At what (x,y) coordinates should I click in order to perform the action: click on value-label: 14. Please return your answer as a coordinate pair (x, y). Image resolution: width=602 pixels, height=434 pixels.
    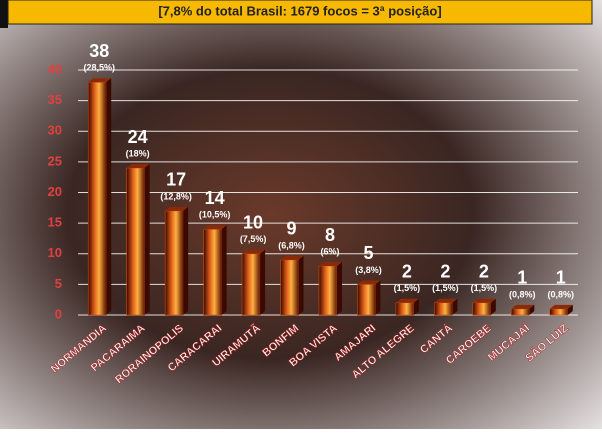
    Looking at the image, I should click on (215, 198).